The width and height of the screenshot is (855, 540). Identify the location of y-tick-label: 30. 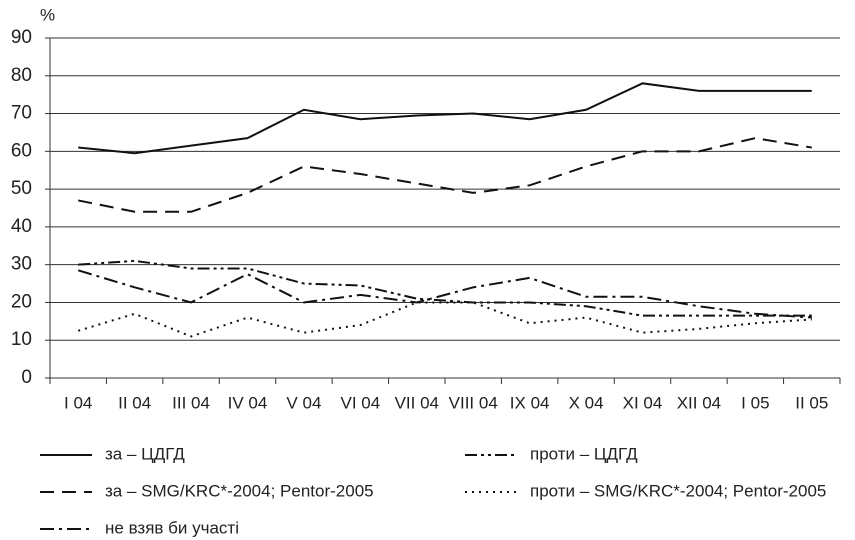
(21, 264).